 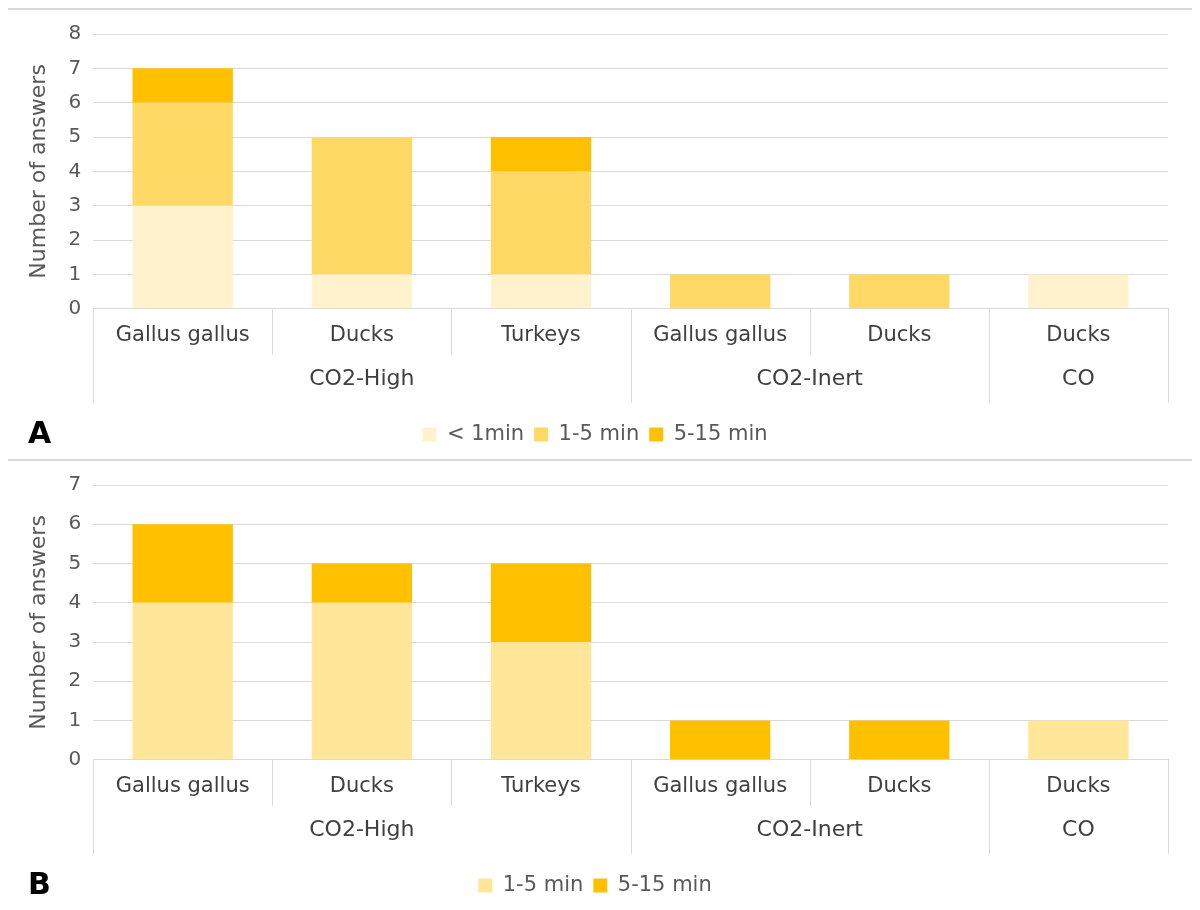 What do you see at coordinates (485, 432) in the screenshot?
I see `legend-label: < 1min` at bounding box center [485, 432].